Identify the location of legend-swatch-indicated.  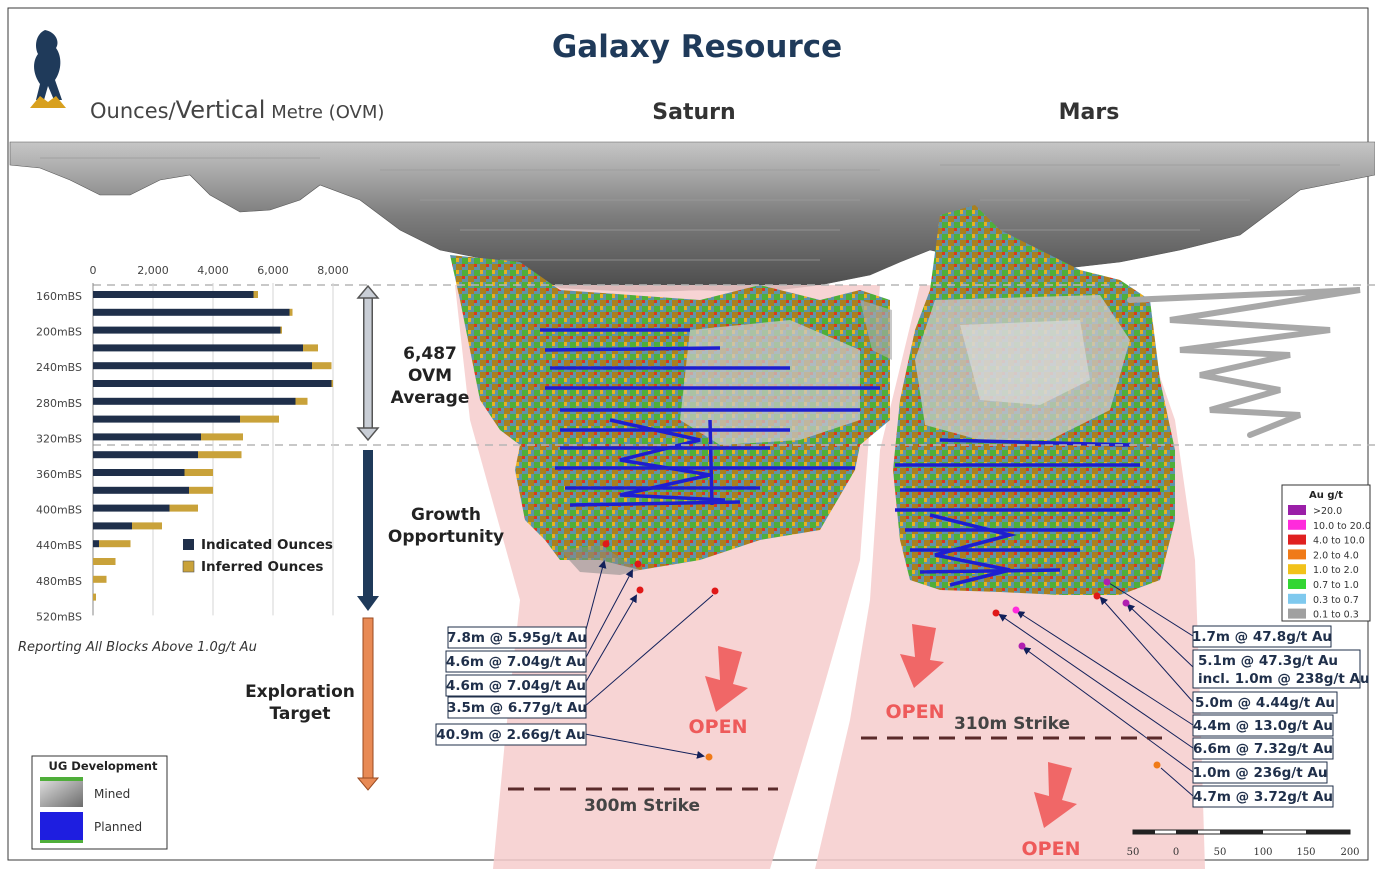
(188, 544).